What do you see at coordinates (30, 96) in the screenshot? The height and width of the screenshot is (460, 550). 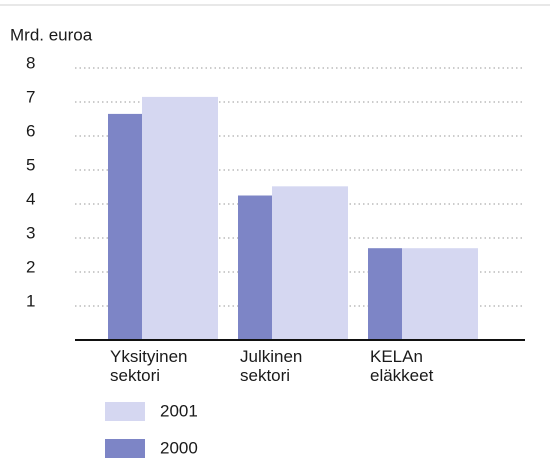 I see `y-tick-label: 7` at bounding box center [30, 96].